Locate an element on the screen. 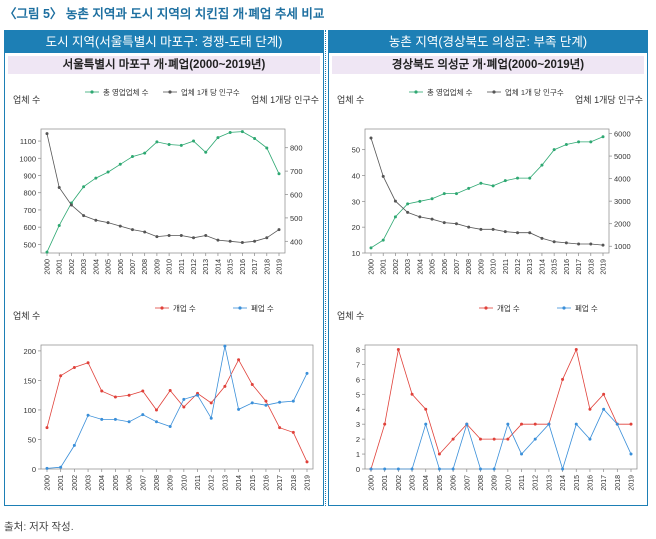 The image size is (656, 539). y-tick-label: 200 is located at coordinates (29, 351).